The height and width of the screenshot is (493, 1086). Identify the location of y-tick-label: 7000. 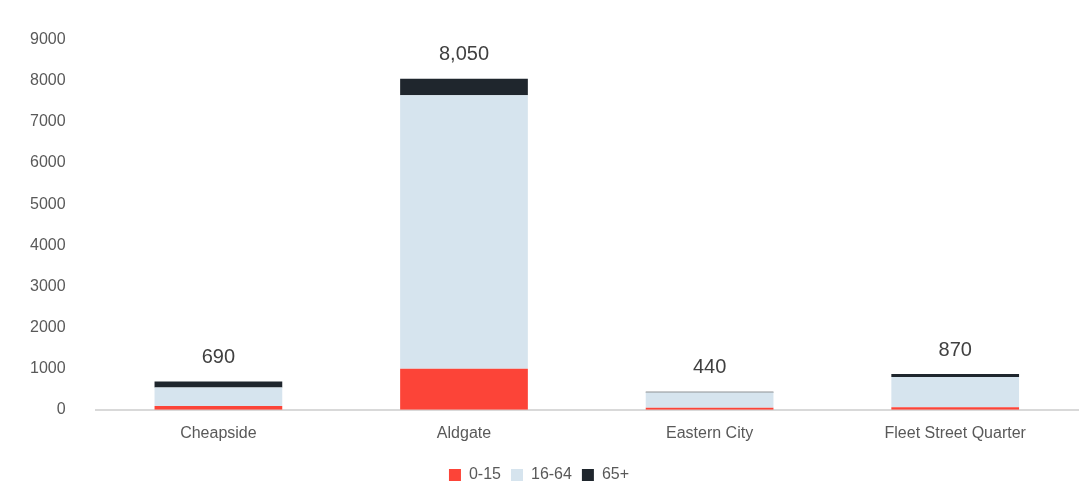
(48, 121).